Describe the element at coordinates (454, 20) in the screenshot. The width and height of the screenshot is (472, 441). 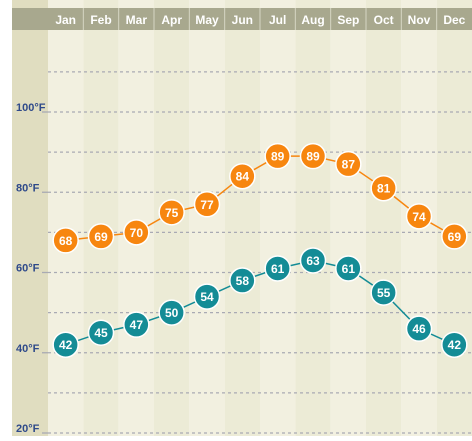
I see `month-label: Dec` at that location.